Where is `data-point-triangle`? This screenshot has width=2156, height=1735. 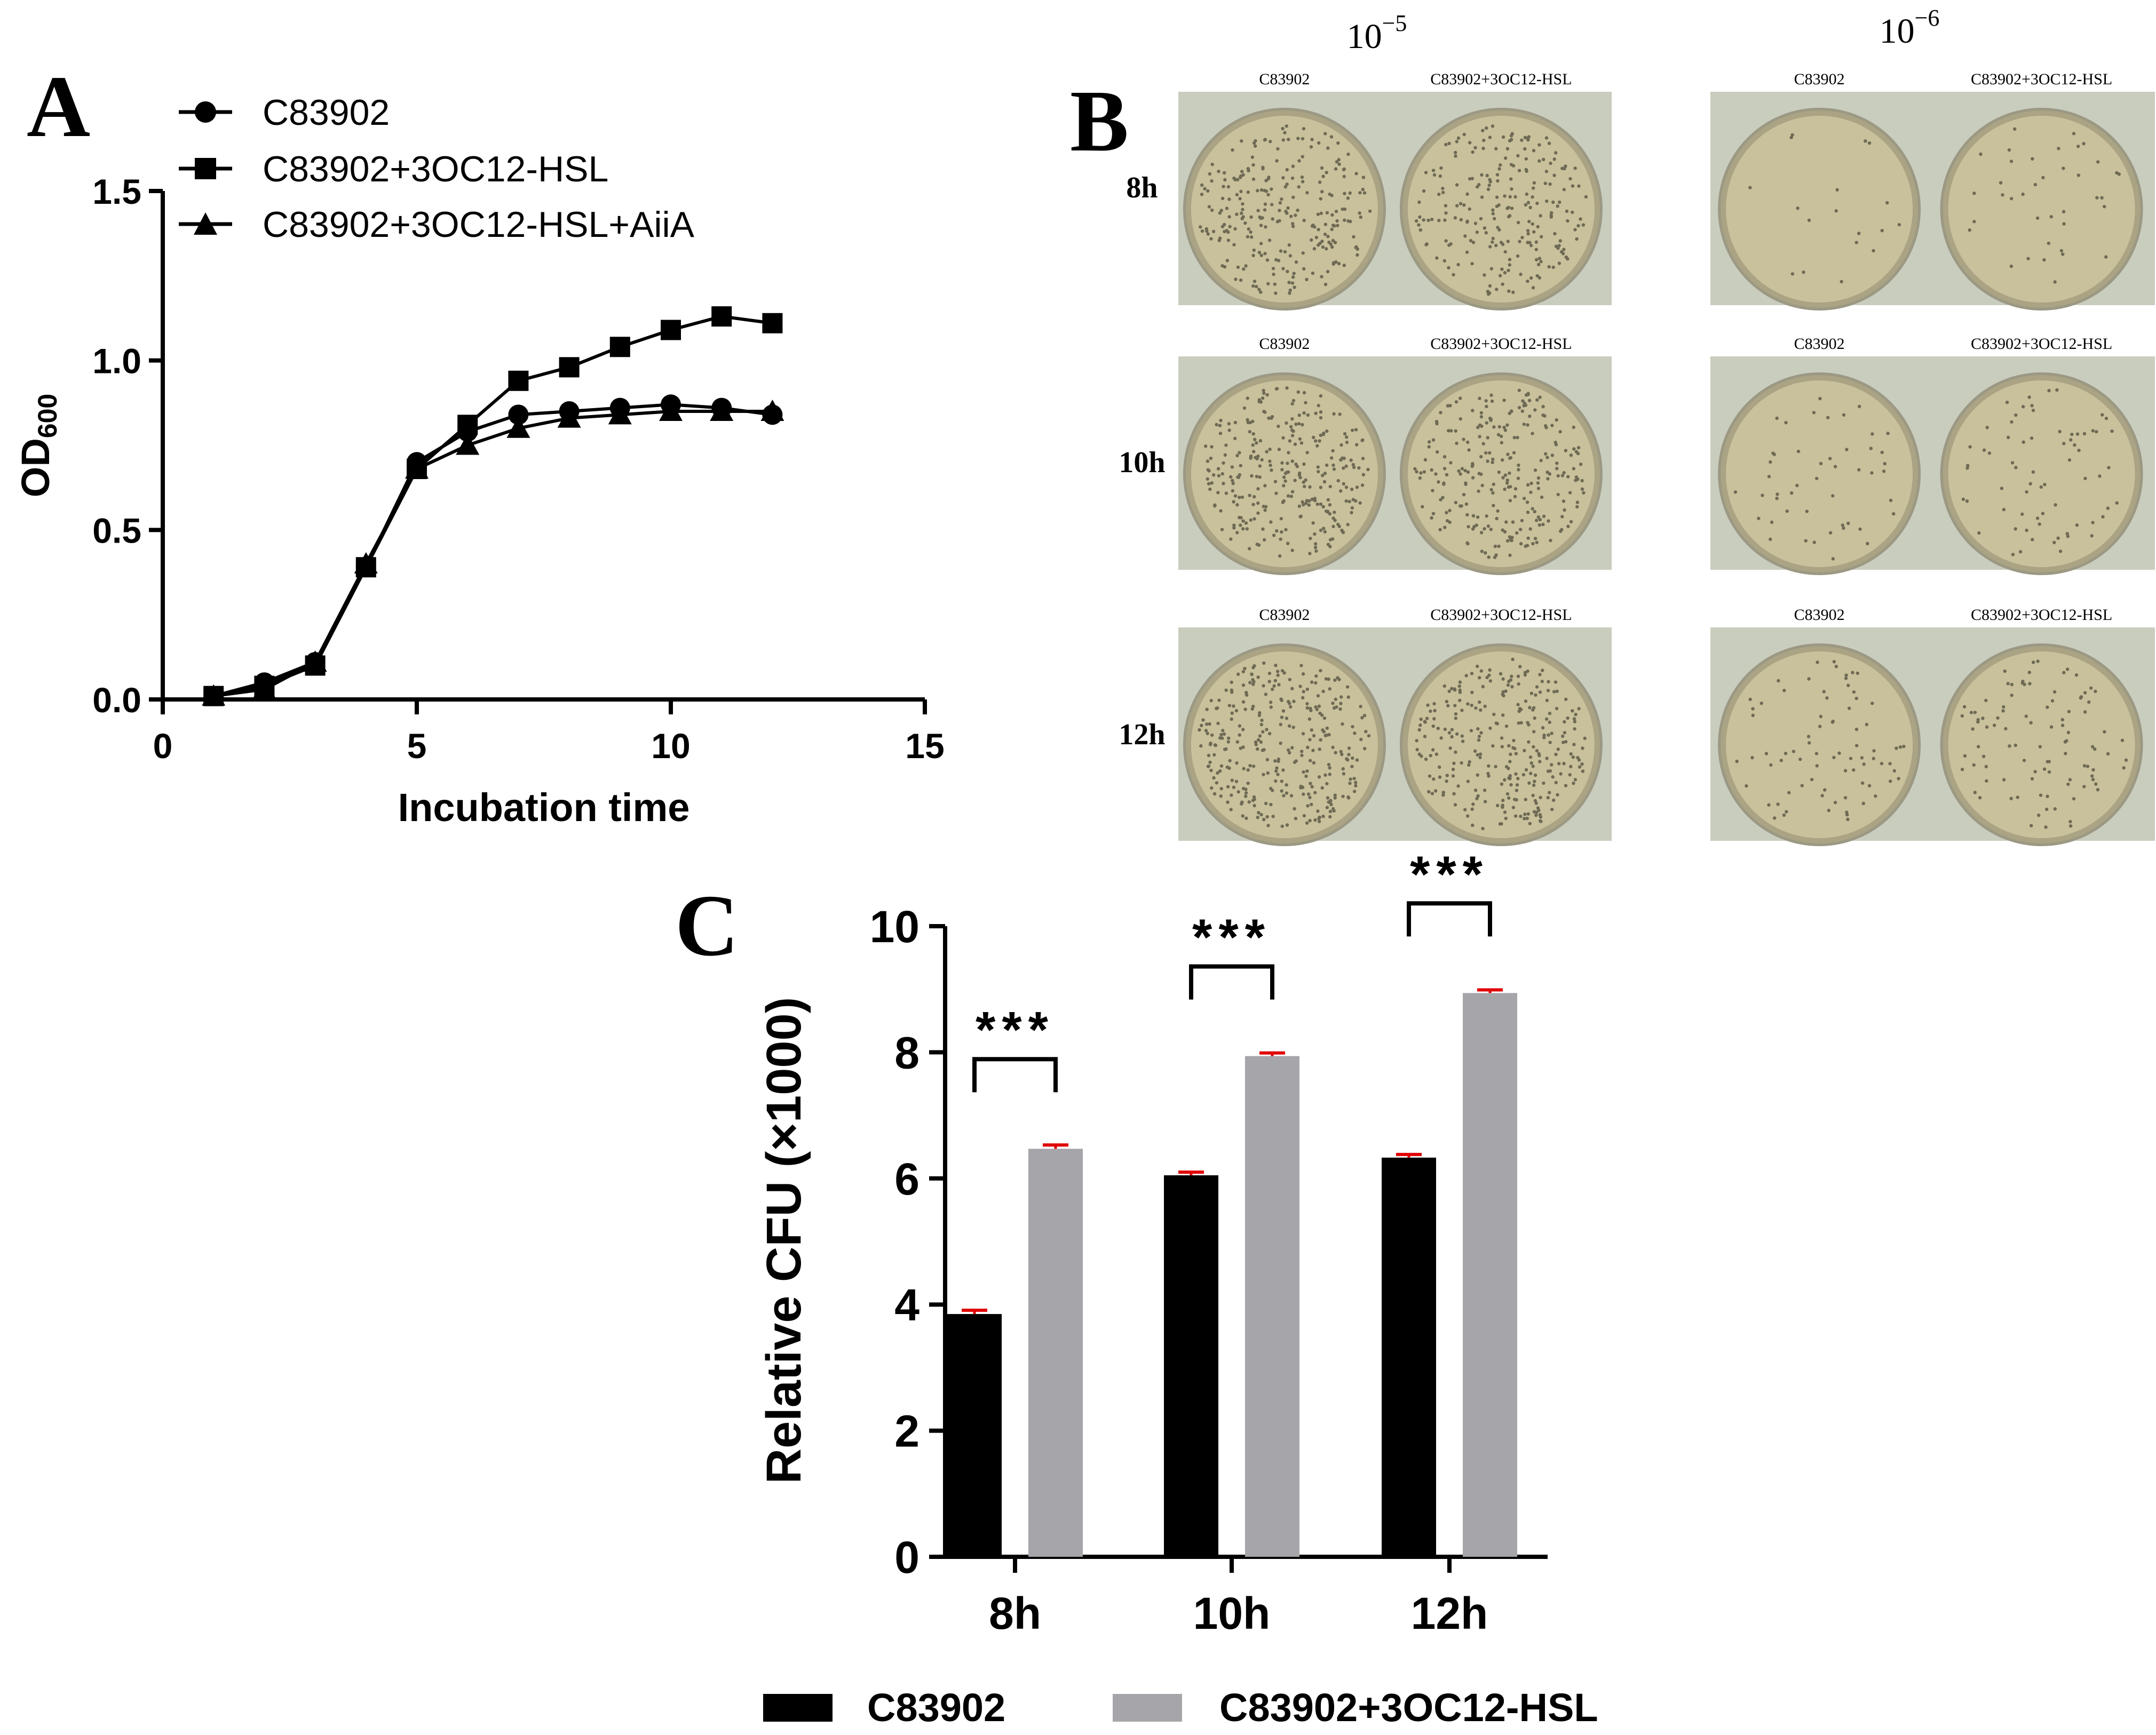
data-point-triangle is located at coordinates (722, 410).